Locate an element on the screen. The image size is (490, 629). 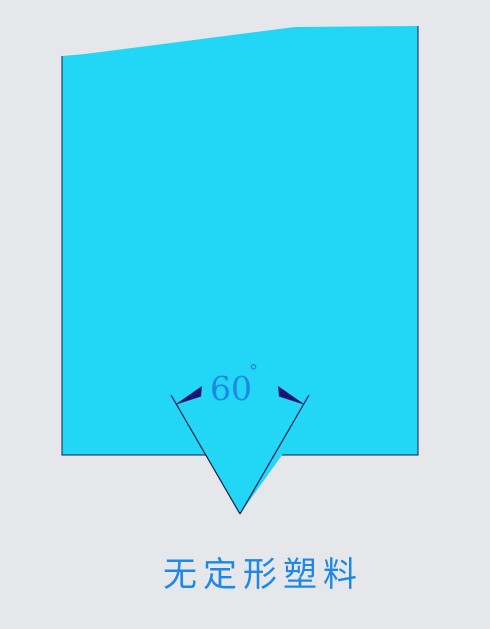
angle-degree-symbol: ° is located at coordinates (253, 371).